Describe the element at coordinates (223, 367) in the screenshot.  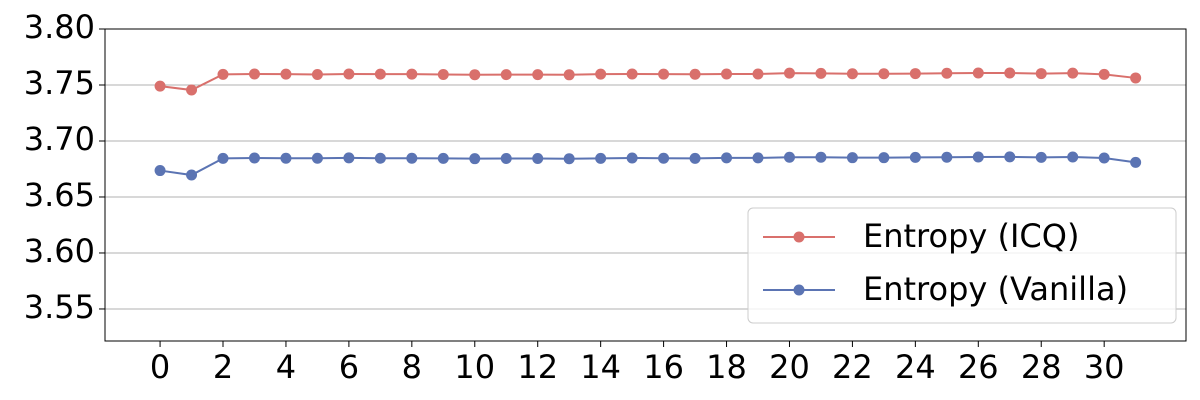
I see `x-tick-label: 2` at that location.